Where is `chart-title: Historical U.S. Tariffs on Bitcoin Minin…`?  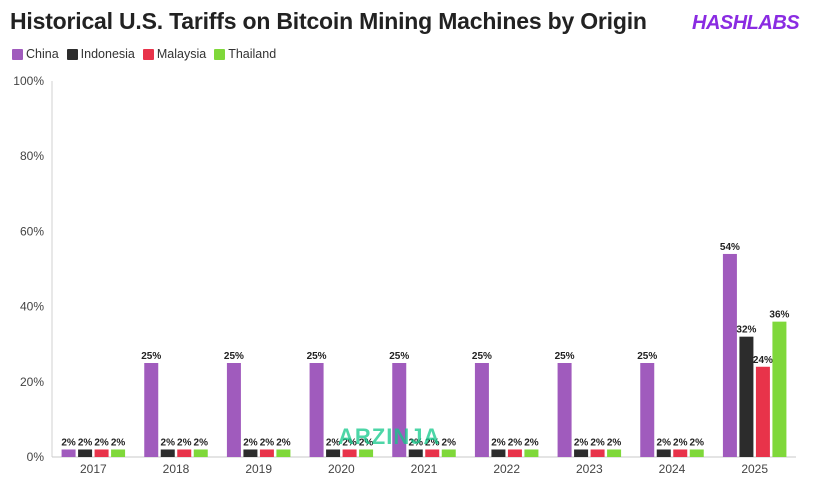 chart-title: Historical U.S. Tariffs on Bitcoin Minin… is located at coordinates (328, 21).